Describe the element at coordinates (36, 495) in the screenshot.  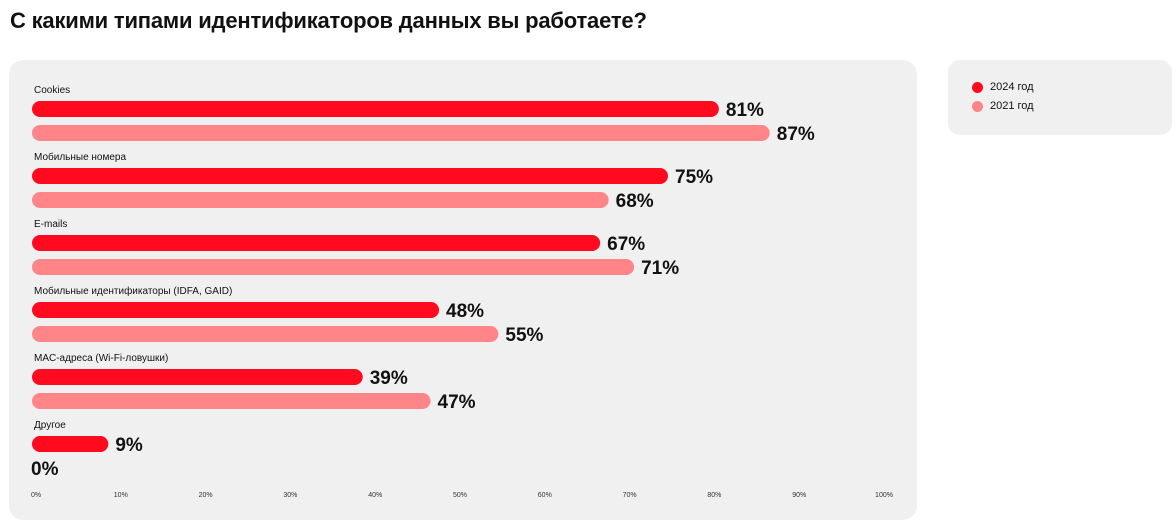
I see `x-tick-label: 0%` at that location.